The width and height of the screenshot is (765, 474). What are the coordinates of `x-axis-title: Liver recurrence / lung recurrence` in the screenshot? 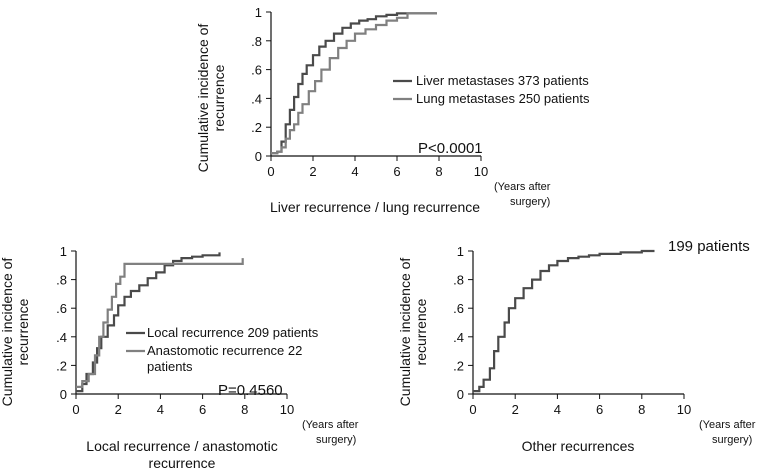 It's located at (375, 207).